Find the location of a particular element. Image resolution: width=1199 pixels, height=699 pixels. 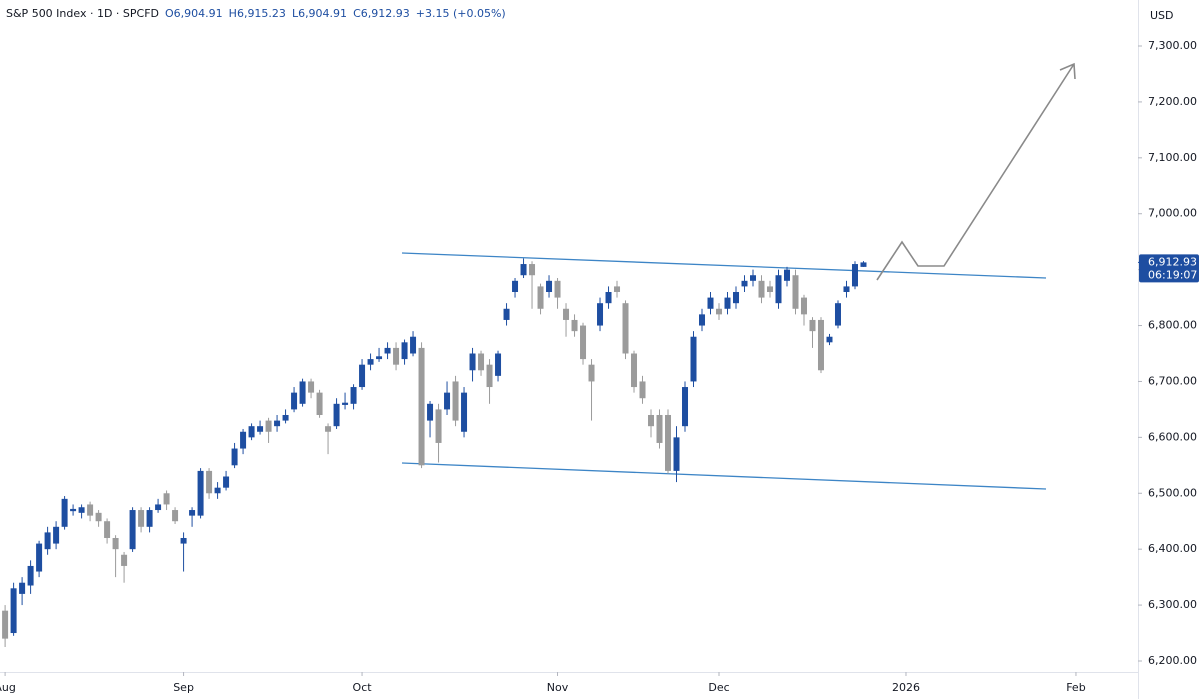

x-tick-label: Oct is located at coordinates (363, 687).